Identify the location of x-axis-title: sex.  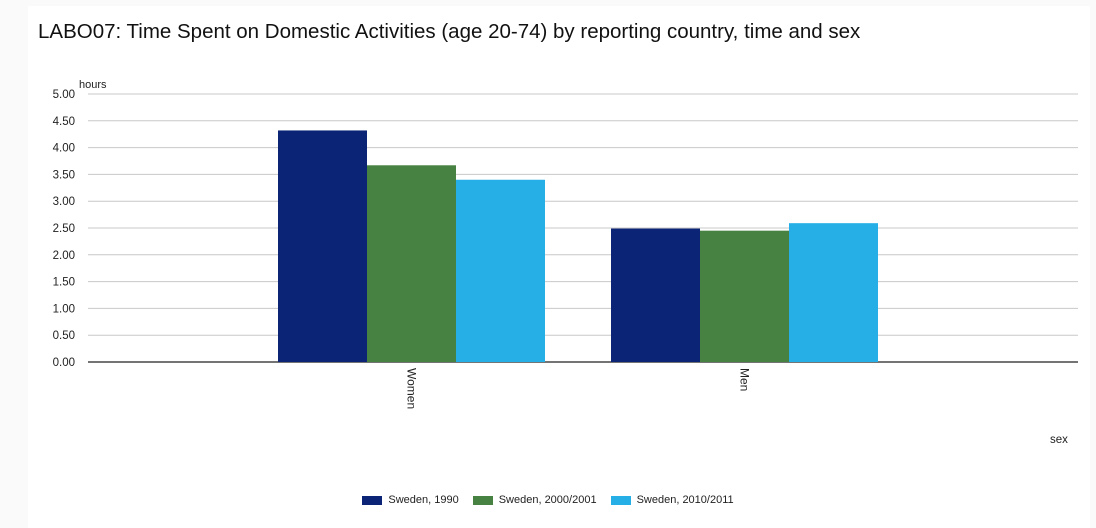
(1059, 440).